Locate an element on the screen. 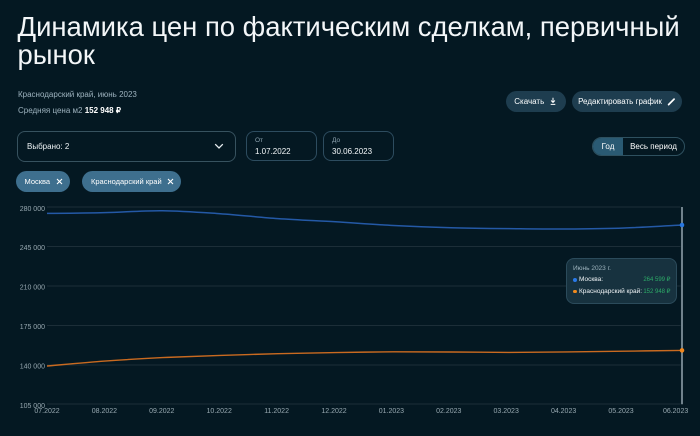  svg-text: 03.2023 is located at coordinates (506, 411).